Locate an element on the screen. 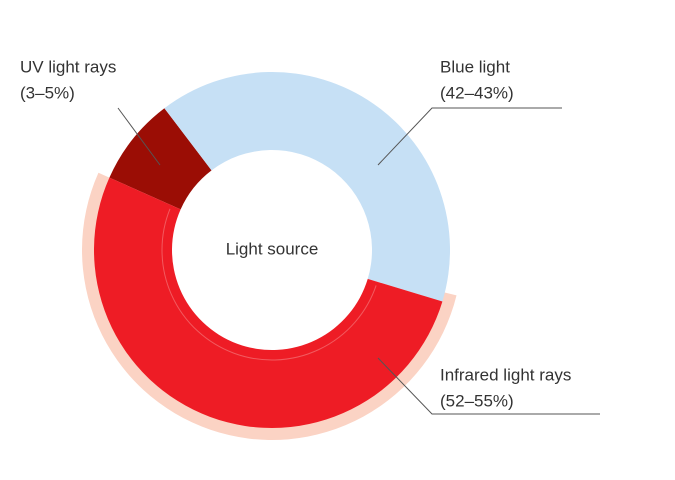 This screenshot has width=675, height=480. slice-range: (3–5%) is located at coordinates (47, 92).